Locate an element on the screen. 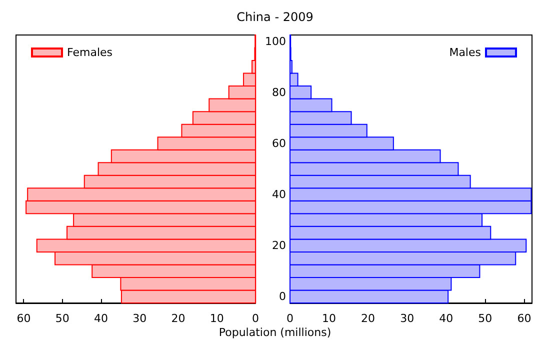 The image size is (550, 347). y-tick-label: 0 is located at coordinates (282, 297).